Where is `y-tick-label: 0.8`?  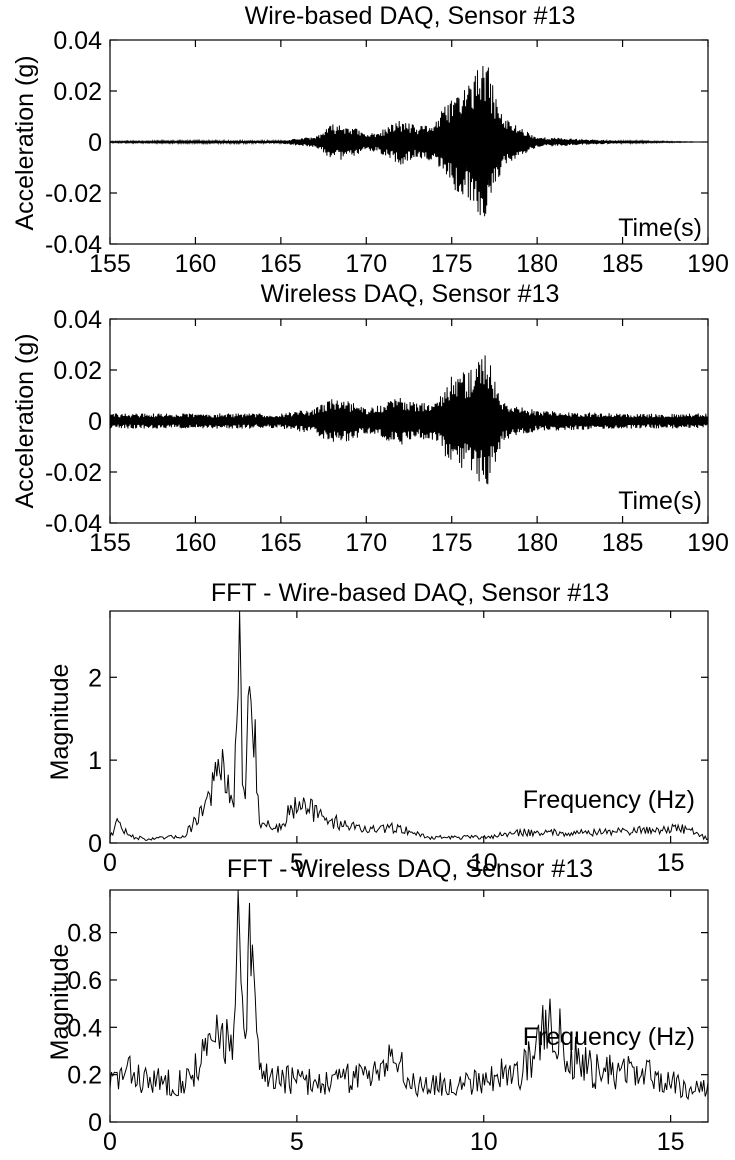 y-tick-label: 0.8 is located at coordinates (84, 934).